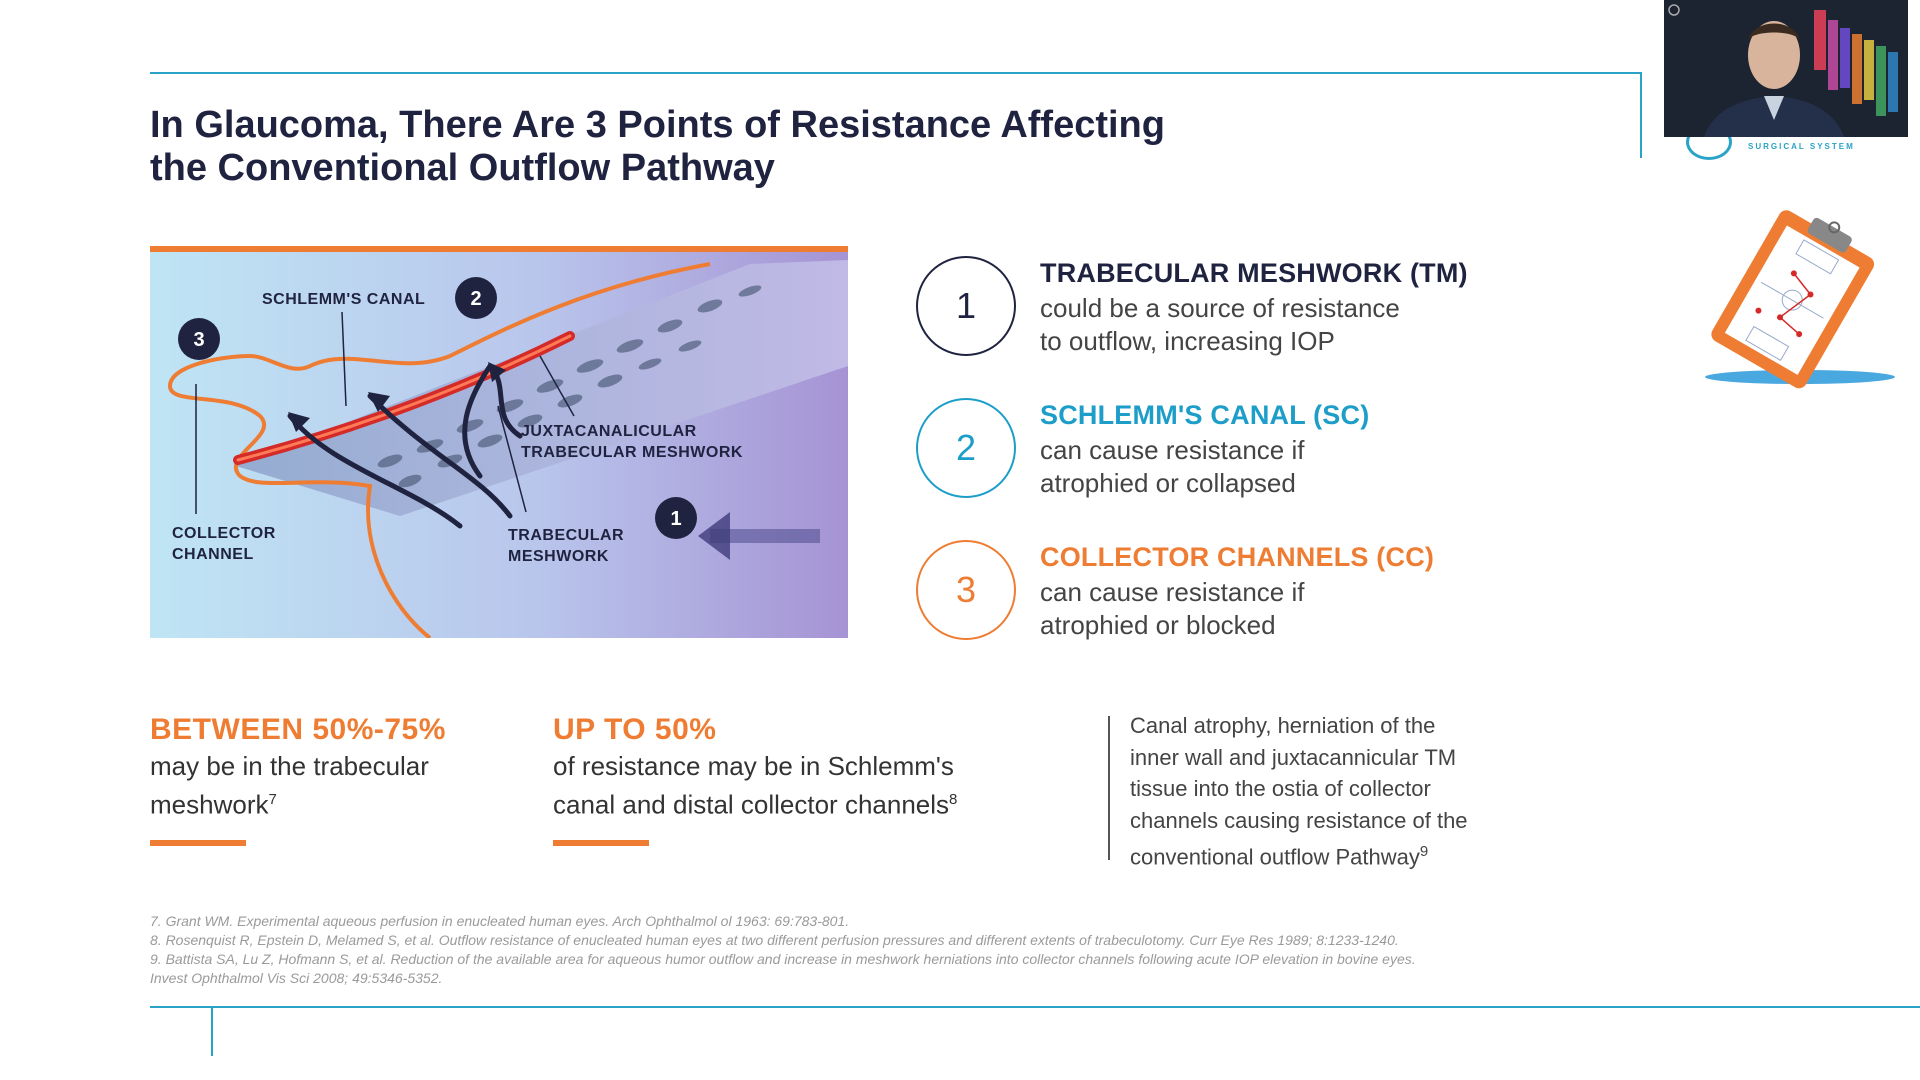 This screenshot has width=1920, height=1080. I want to click on label-collector-line1: COLLECTOR, so click(224, 533).